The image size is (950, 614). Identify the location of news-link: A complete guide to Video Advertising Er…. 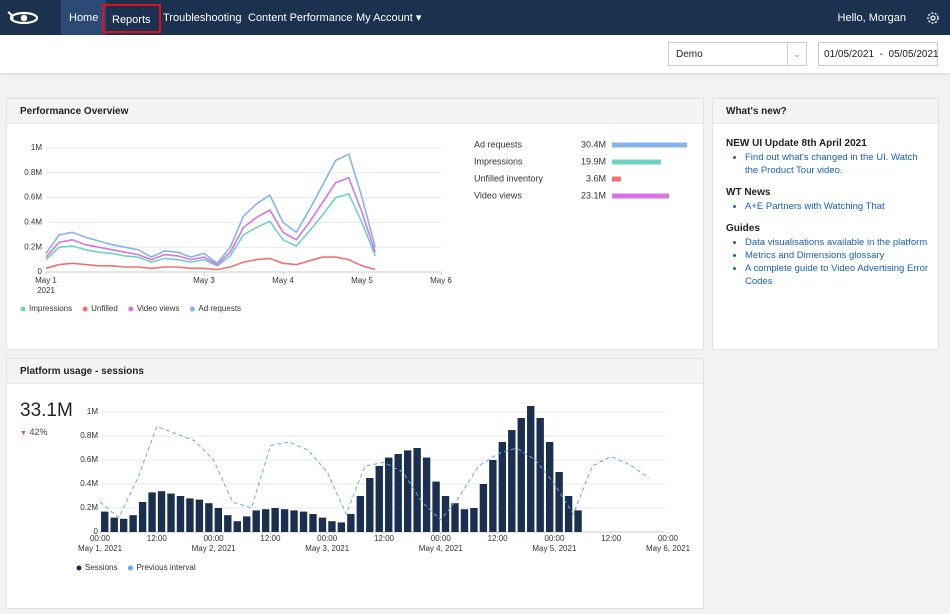
(838, 275).